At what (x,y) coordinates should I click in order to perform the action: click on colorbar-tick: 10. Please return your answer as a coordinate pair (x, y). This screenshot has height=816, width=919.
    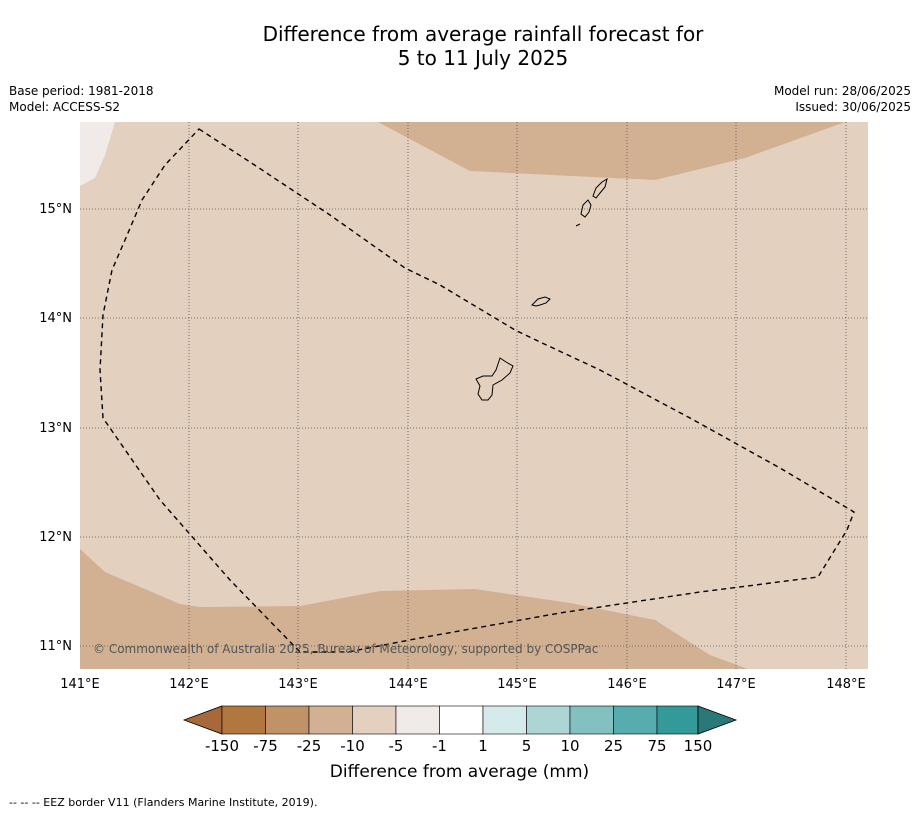
    Looking at the image, I should click on (569, 746).